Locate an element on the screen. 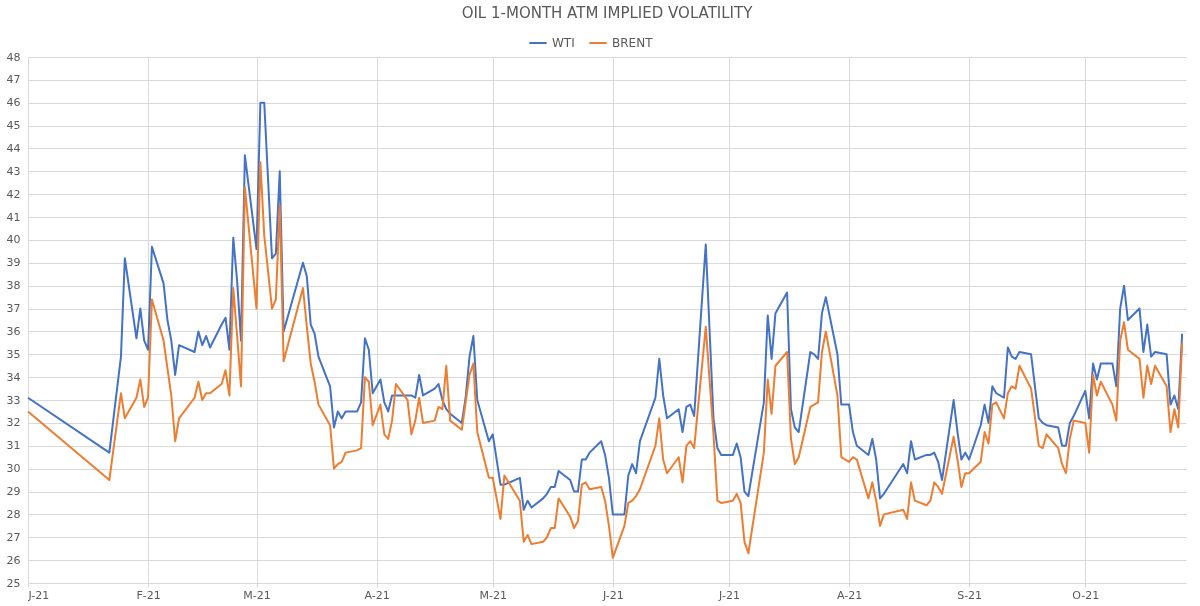  x-tick-label: O-21 is located at coordinates (1086, 595).